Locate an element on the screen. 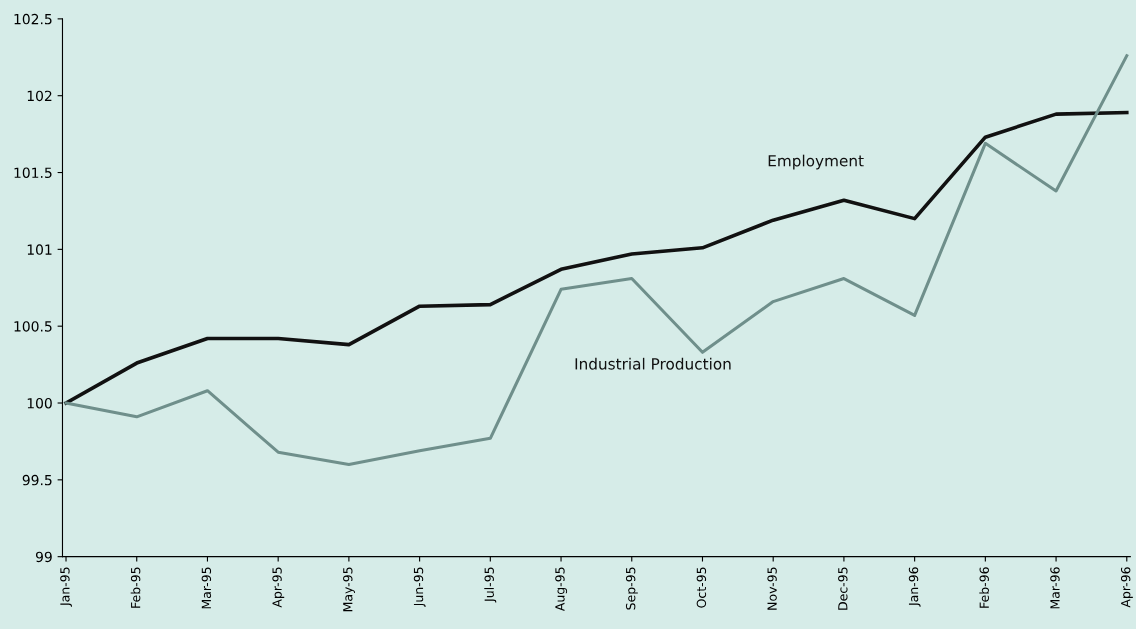 The height and width of the screenshot is (629, 1136). x-tick-label: Sep-95 is located at coordinates (631, 588).